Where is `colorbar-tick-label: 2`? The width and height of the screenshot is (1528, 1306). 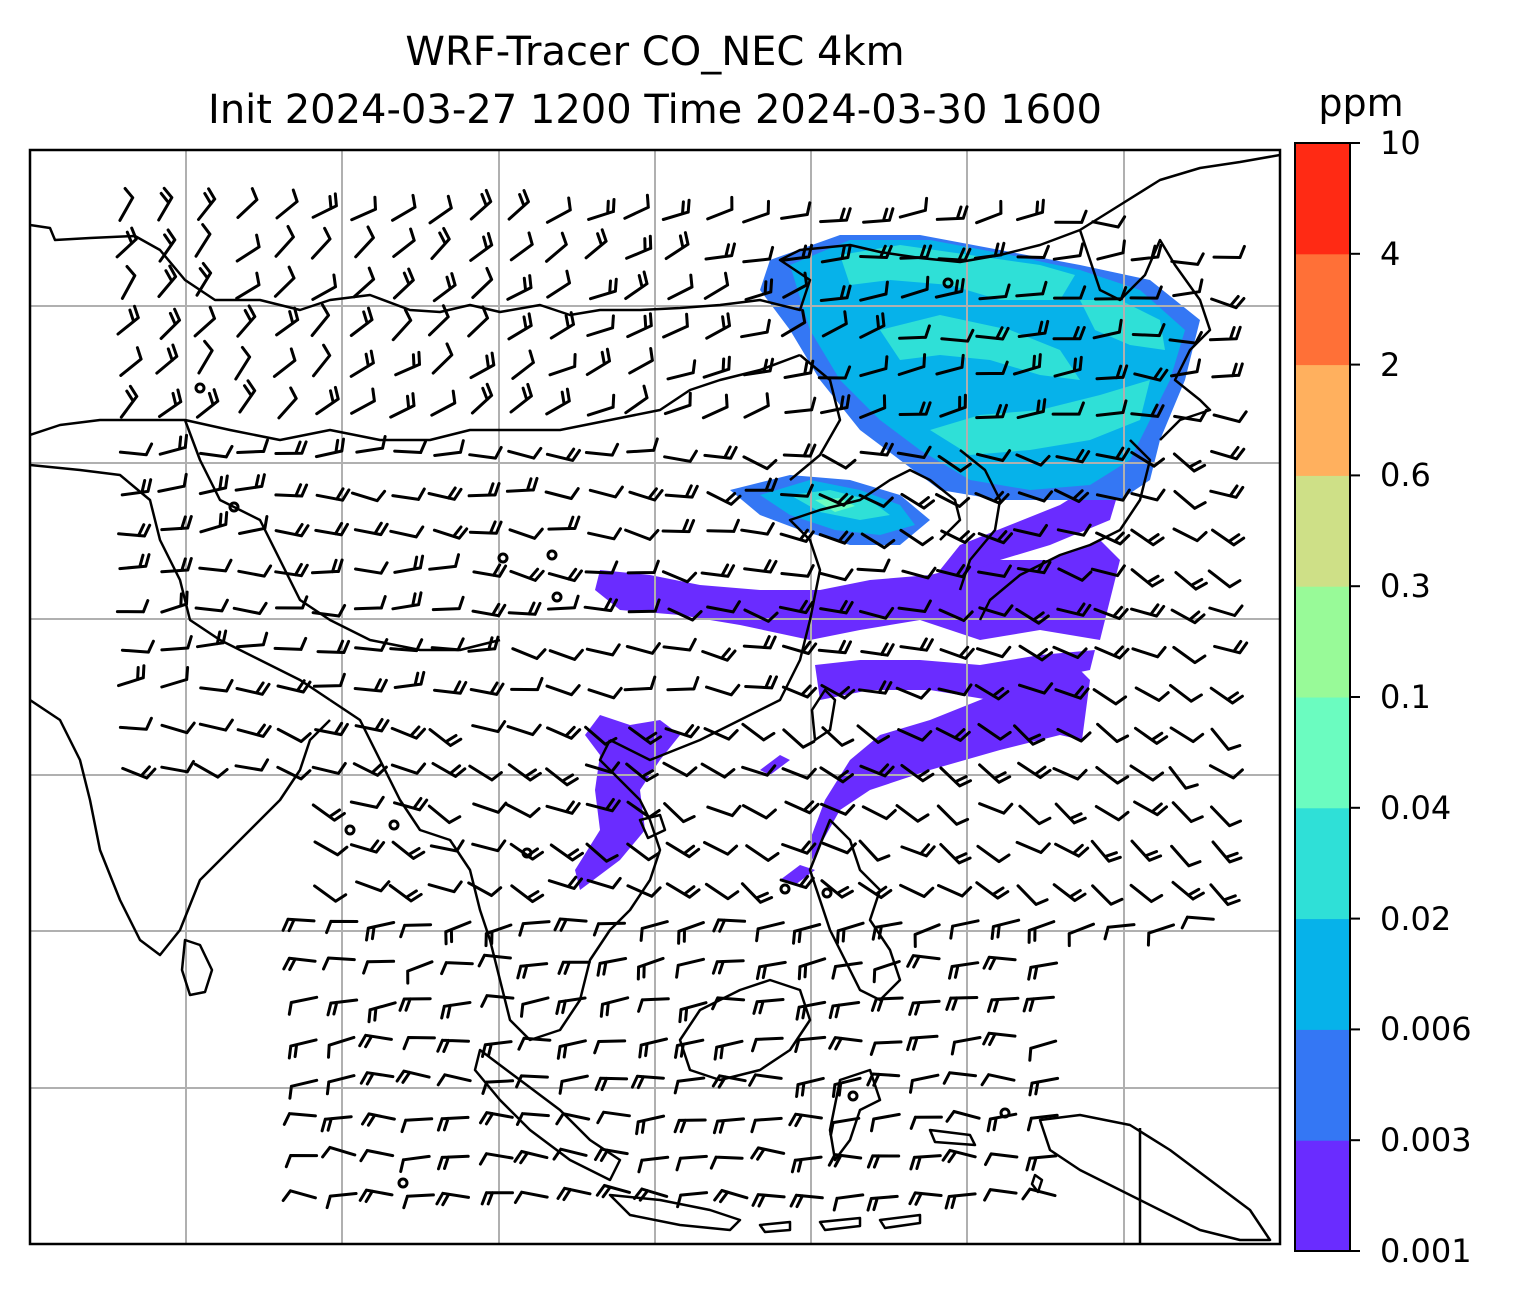
colorbar-tick-label: 2 is located at coordinates (1390, 364).